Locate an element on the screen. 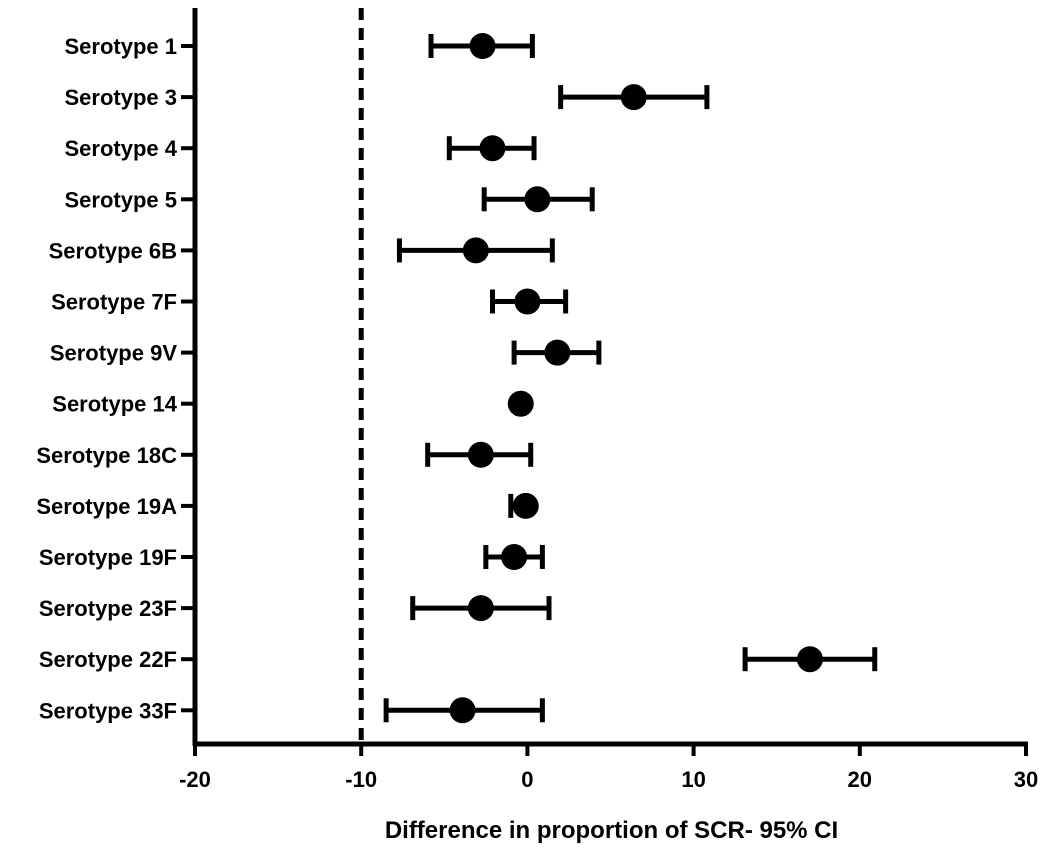 This screenshot has height=849, width=1043. x-tick-label: 0 is located at coordinates (527, 779).